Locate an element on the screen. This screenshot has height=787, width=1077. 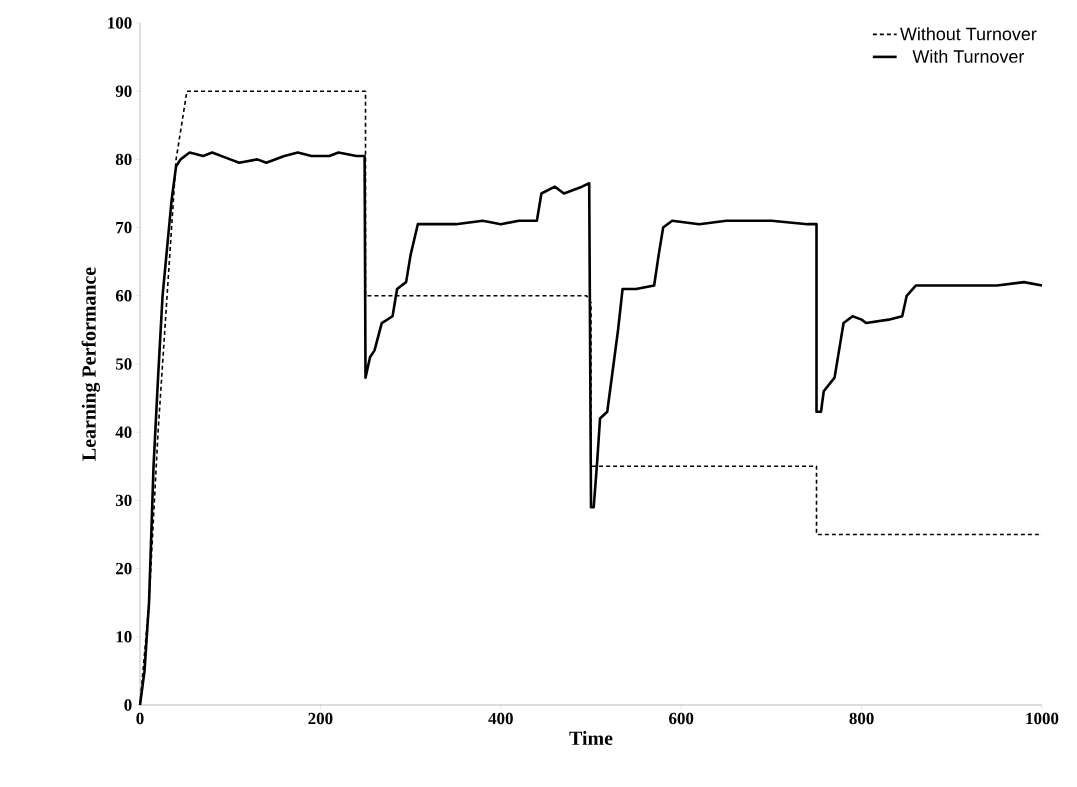
y-tick-label: 0 is located at coordinates (128, 705).